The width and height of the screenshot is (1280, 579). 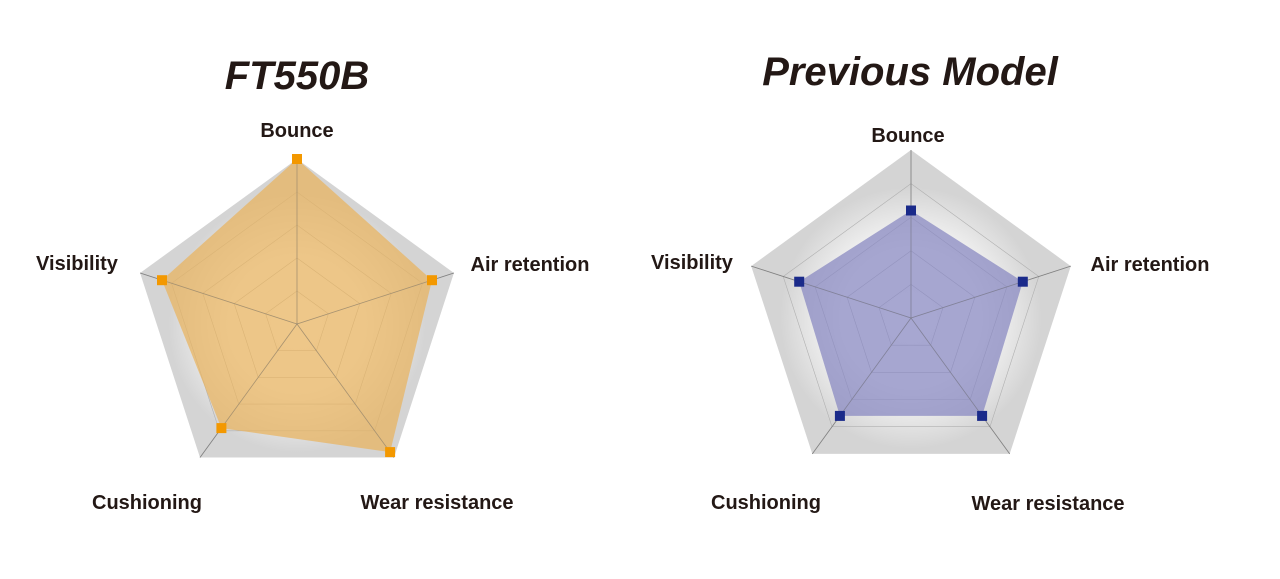 What do you see at coordinates (831, 292) in the screenshot?
I see `axis-spoke-overlay-visibility` at bounding box center [831, 292].